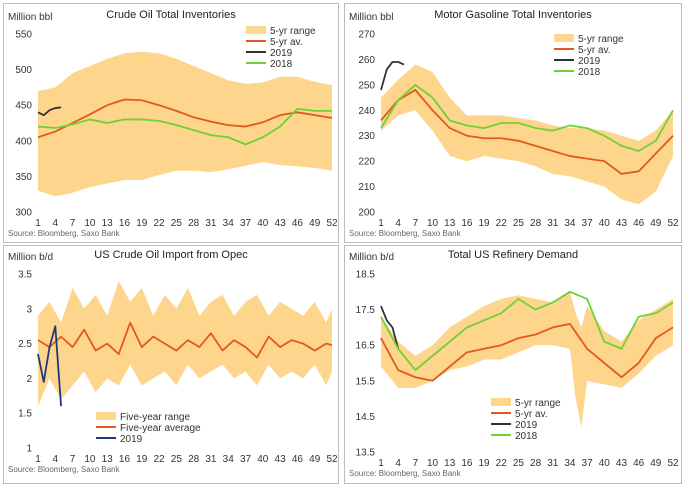 Image resolution: width=685 pixels, height=487 pixels. Describe the element at coordinates (366, 136) in the screenshot. I see `y-tick-label: 230` at that location.